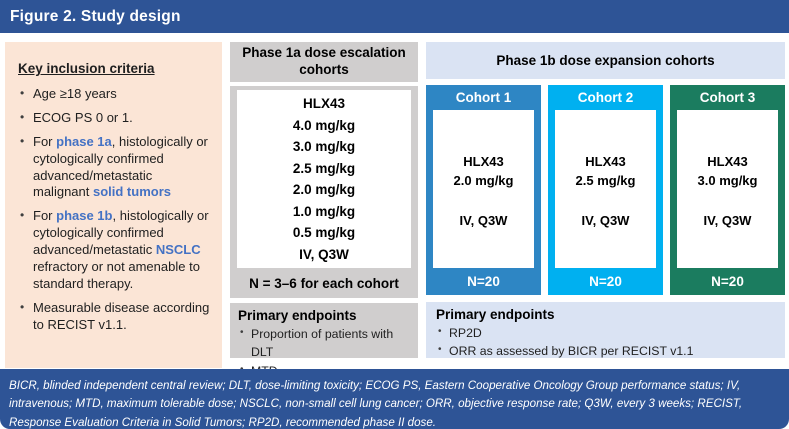 Image resolution: width=789 pixels, height=429 pixels. What do you see at coordinates (131, 192) in the screenshot?
I see `highlighted-term: solid tumors` at bounding box center [131, 192].